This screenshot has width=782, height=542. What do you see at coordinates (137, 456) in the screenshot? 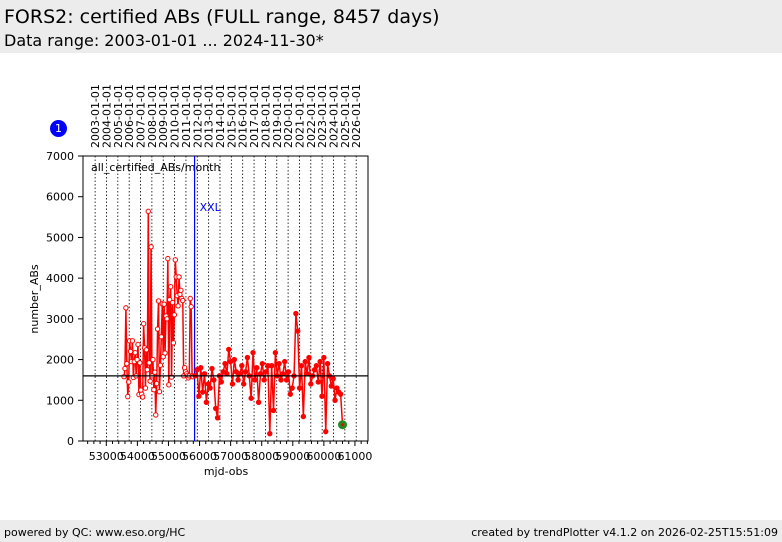
I see `x-tick-label: 54000` at bounding box center [137, 456].